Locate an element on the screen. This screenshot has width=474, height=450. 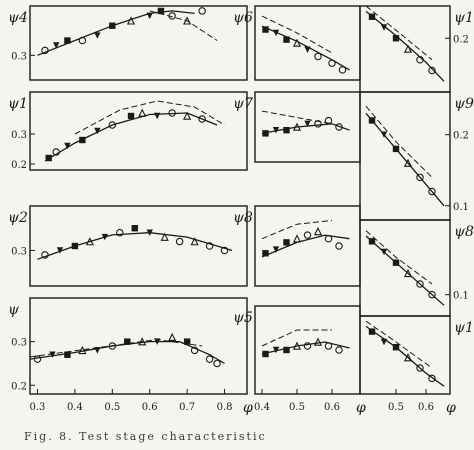
panel-psi4: 0.3 ψ4 is located at coordinates (128, 43).